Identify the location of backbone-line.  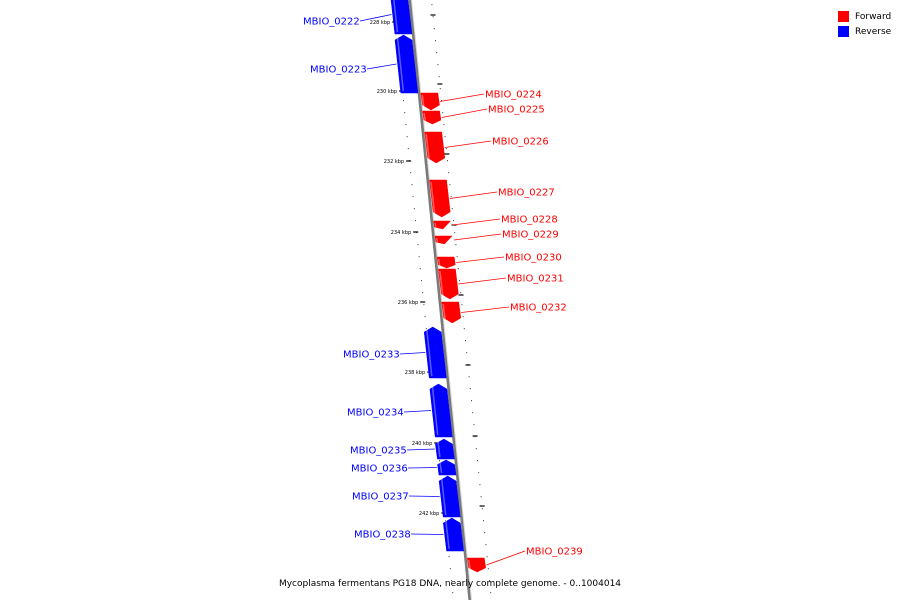
(440, 300).